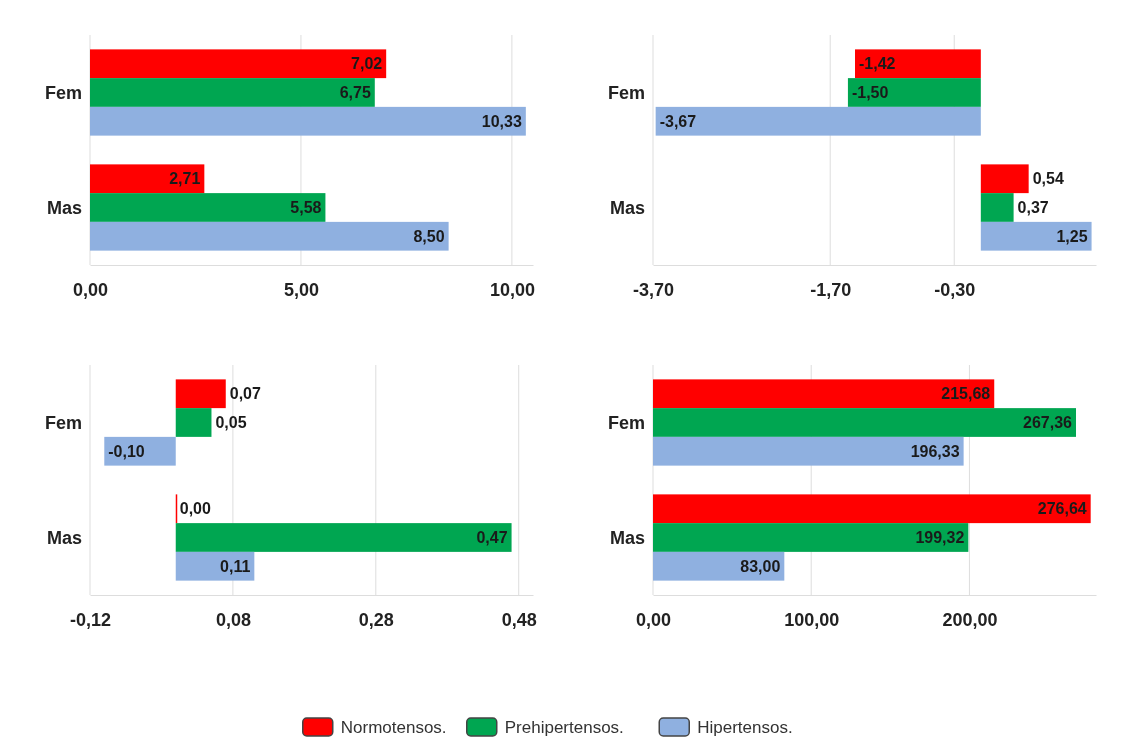 The height and width of the screenshot is (742, 1126). I want to click on data-label: 0,11, so click(235, 566).